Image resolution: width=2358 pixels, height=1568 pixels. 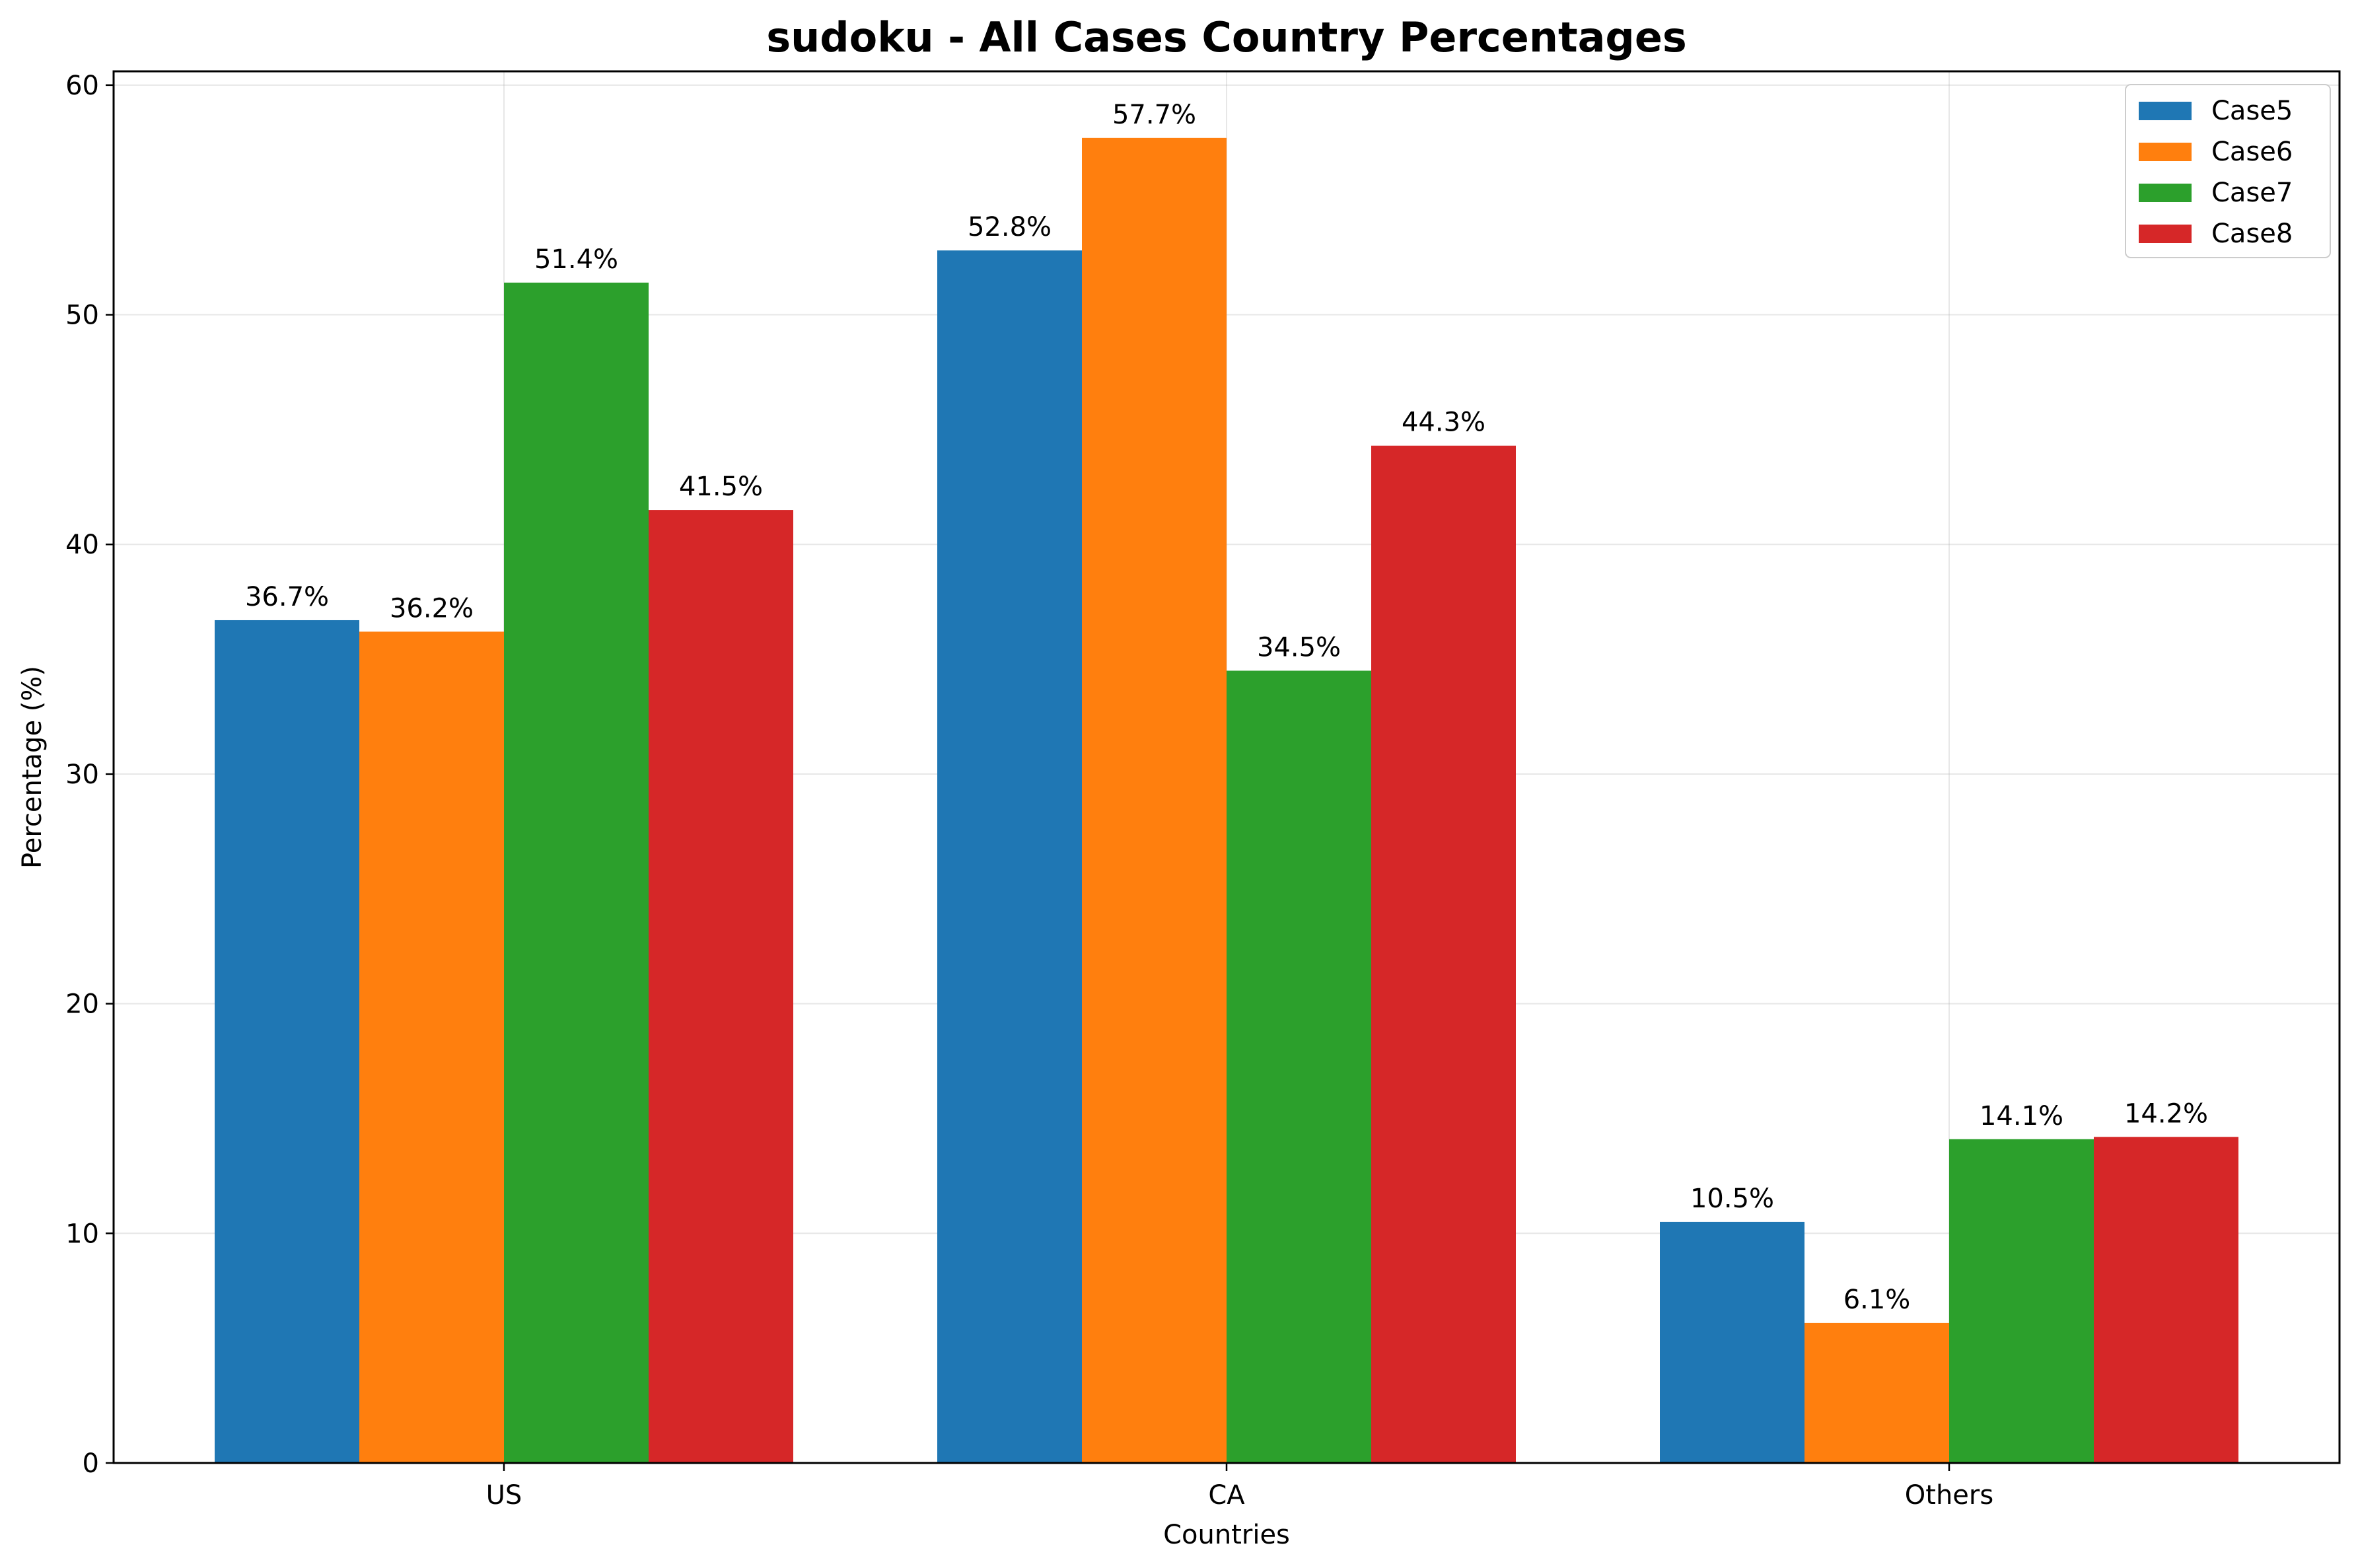 I want to click on bar-case6-us, so click(x=432, y=1047).